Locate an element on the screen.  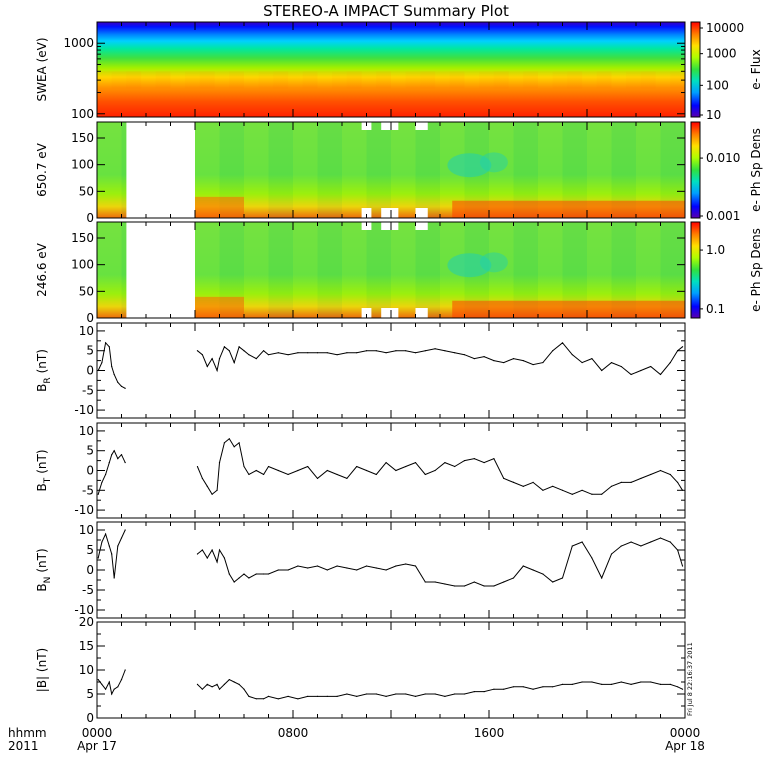
colorbar-tick-label: 10 is located at coordinates (713, 115).